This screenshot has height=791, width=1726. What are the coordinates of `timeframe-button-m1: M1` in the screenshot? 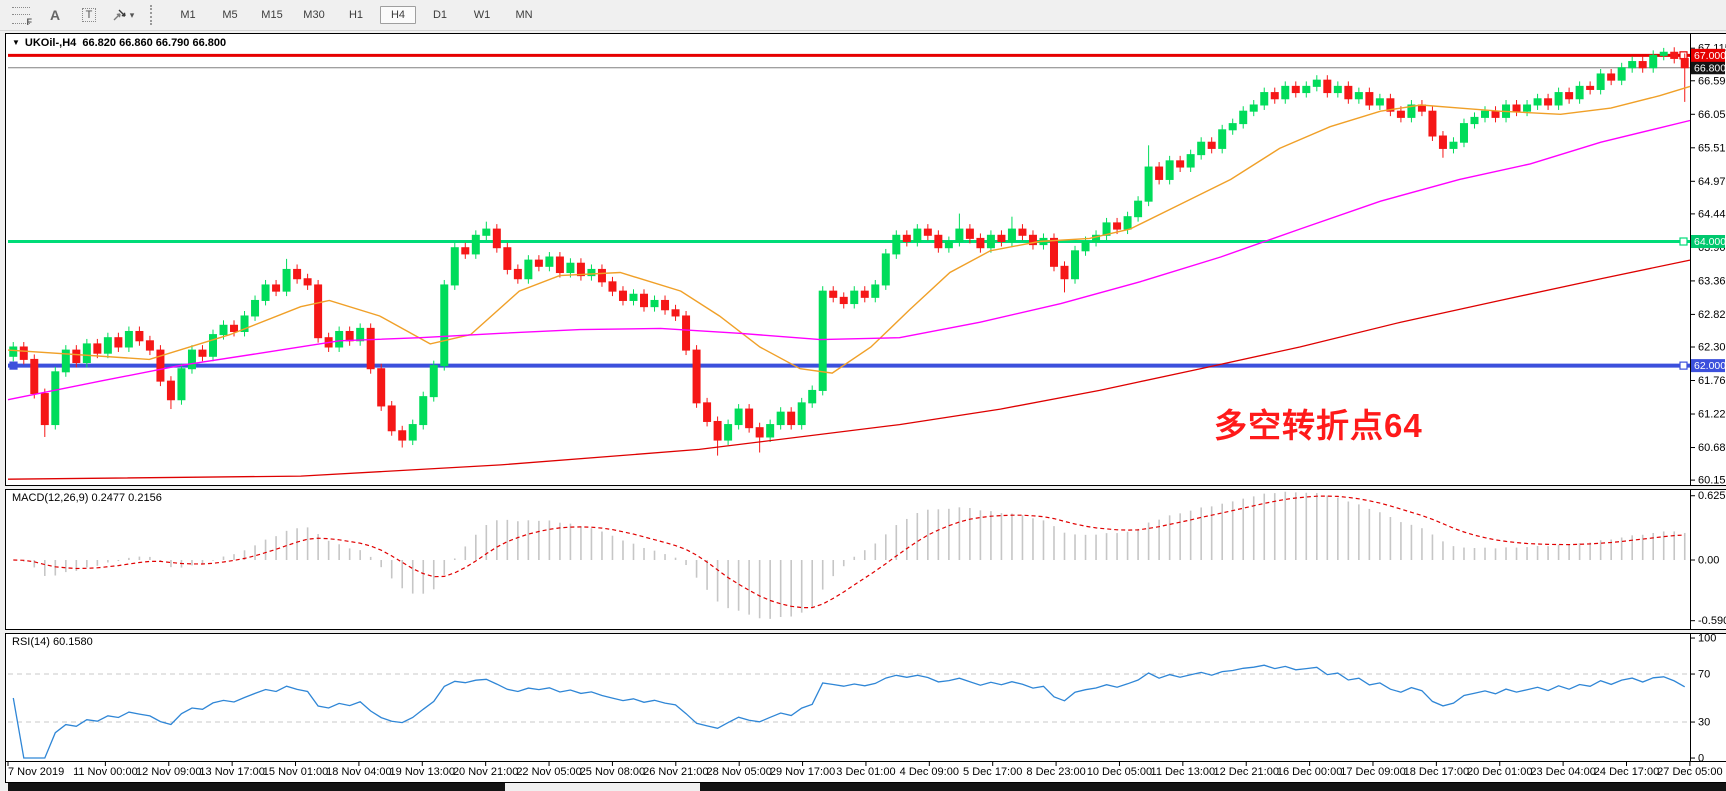 It's located at (188, 15).